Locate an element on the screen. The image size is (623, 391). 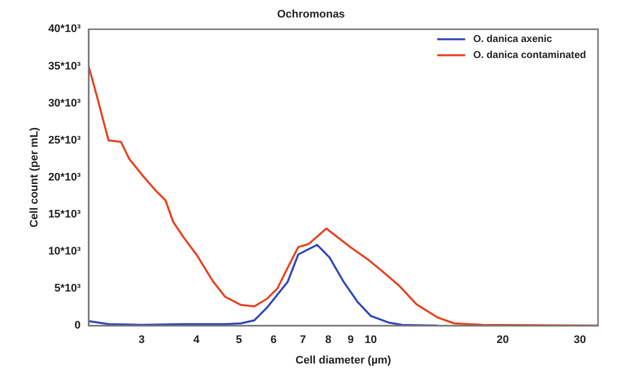
legend-label: O. danica contaminated is located at coordinates (529, 55).